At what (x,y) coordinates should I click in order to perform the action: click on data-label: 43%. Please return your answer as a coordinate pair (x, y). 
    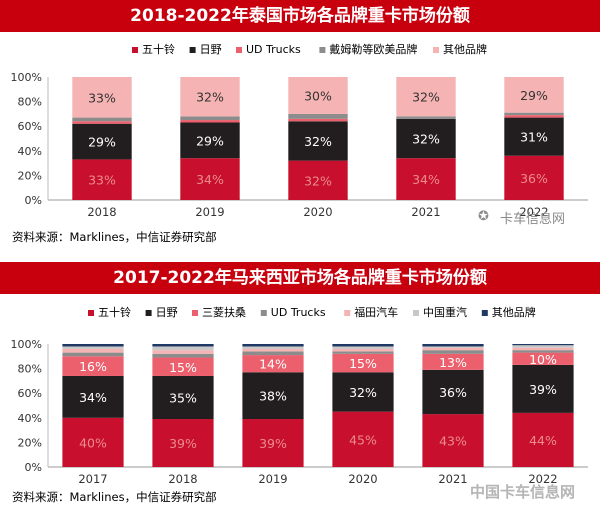
    Looking at the image, I should click on (453, 441).